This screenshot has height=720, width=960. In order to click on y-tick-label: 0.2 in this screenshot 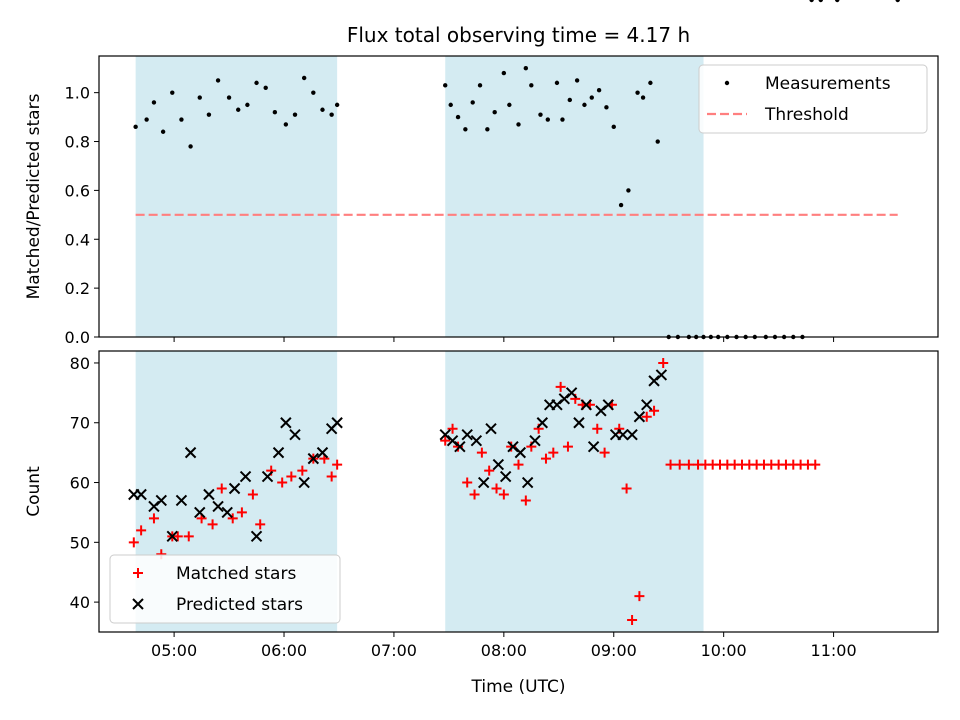, I will do `click(77, 288)`.